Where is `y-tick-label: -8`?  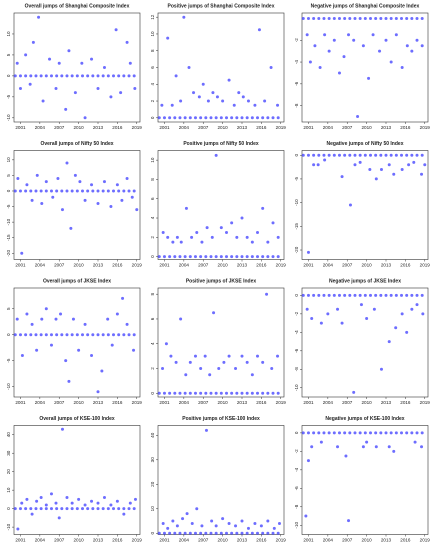
y-tick-label: -8 is located at coordinates (296, 105).